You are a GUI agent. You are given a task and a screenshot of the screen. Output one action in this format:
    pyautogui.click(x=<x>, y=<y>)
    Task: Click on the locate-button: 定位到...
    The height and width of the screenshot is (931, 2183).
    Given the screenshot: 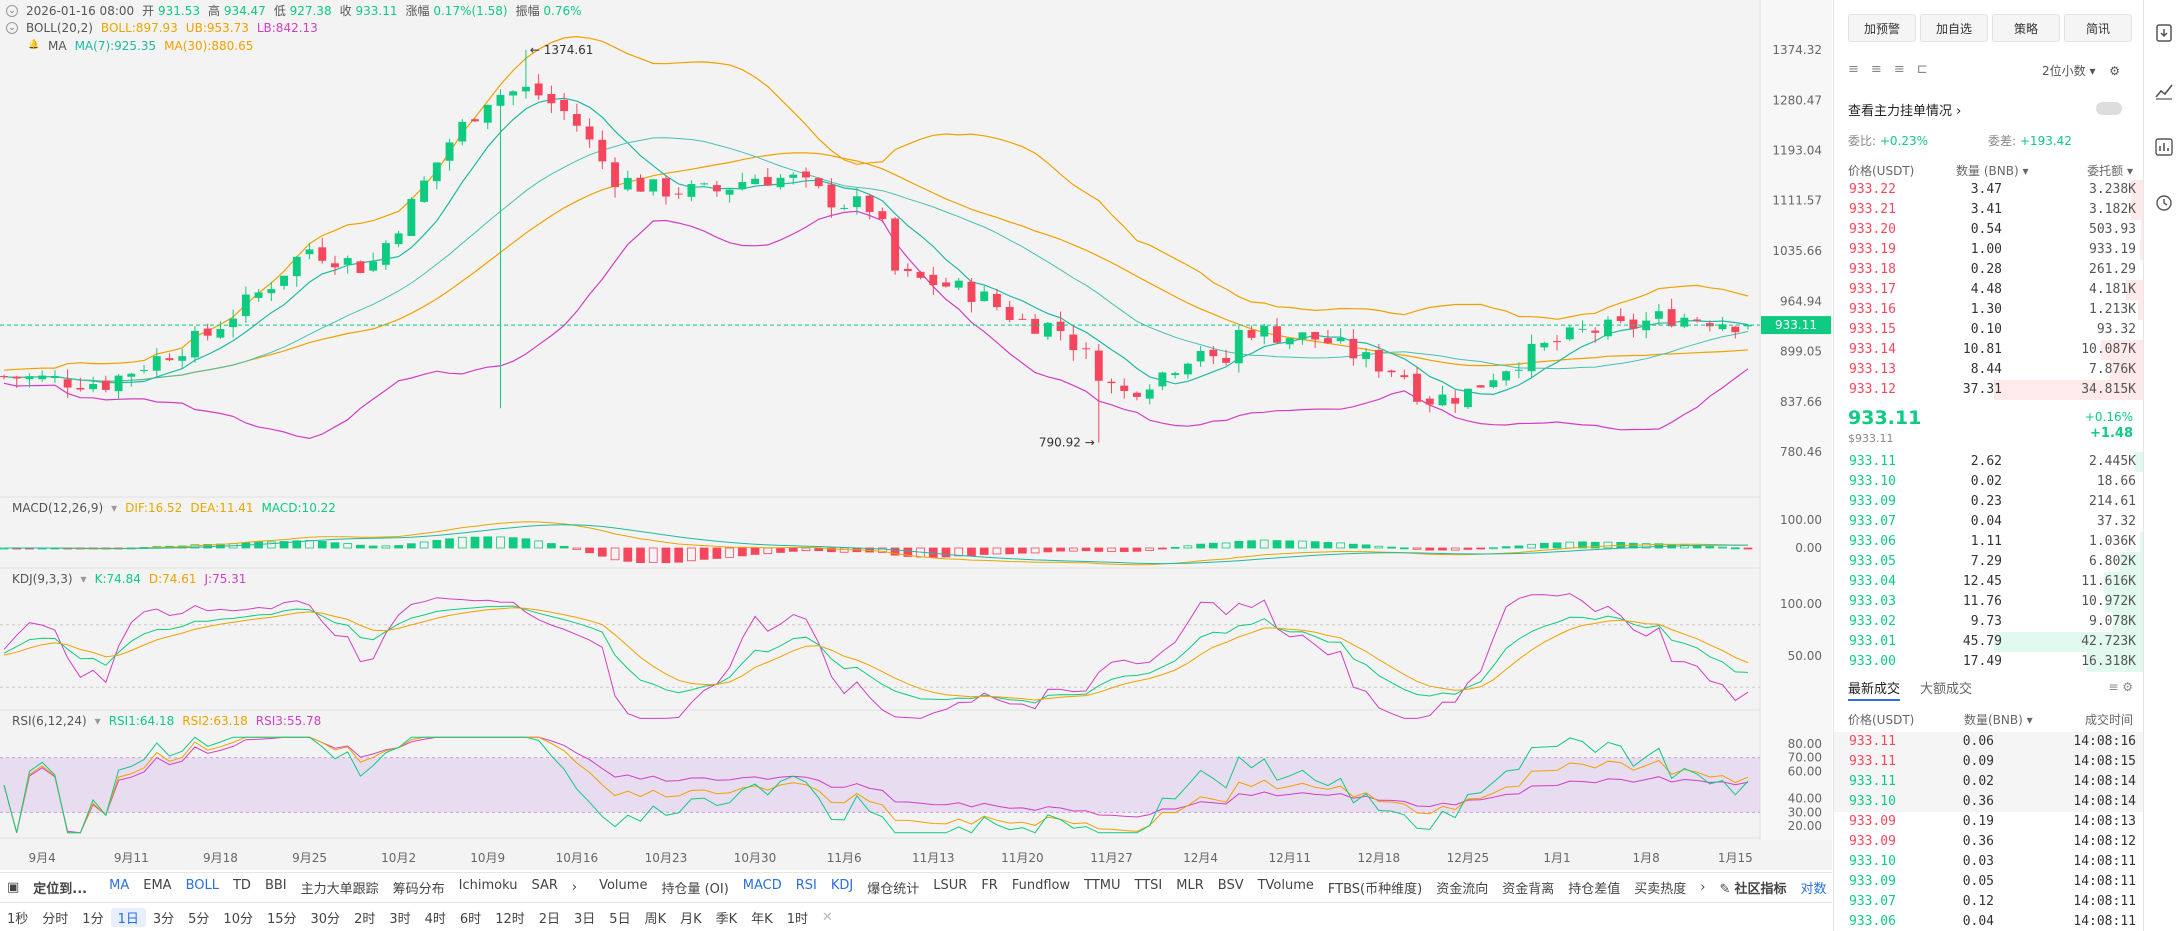 What is the action you would take?
    pyautogui.click(x=60, y=889)
    